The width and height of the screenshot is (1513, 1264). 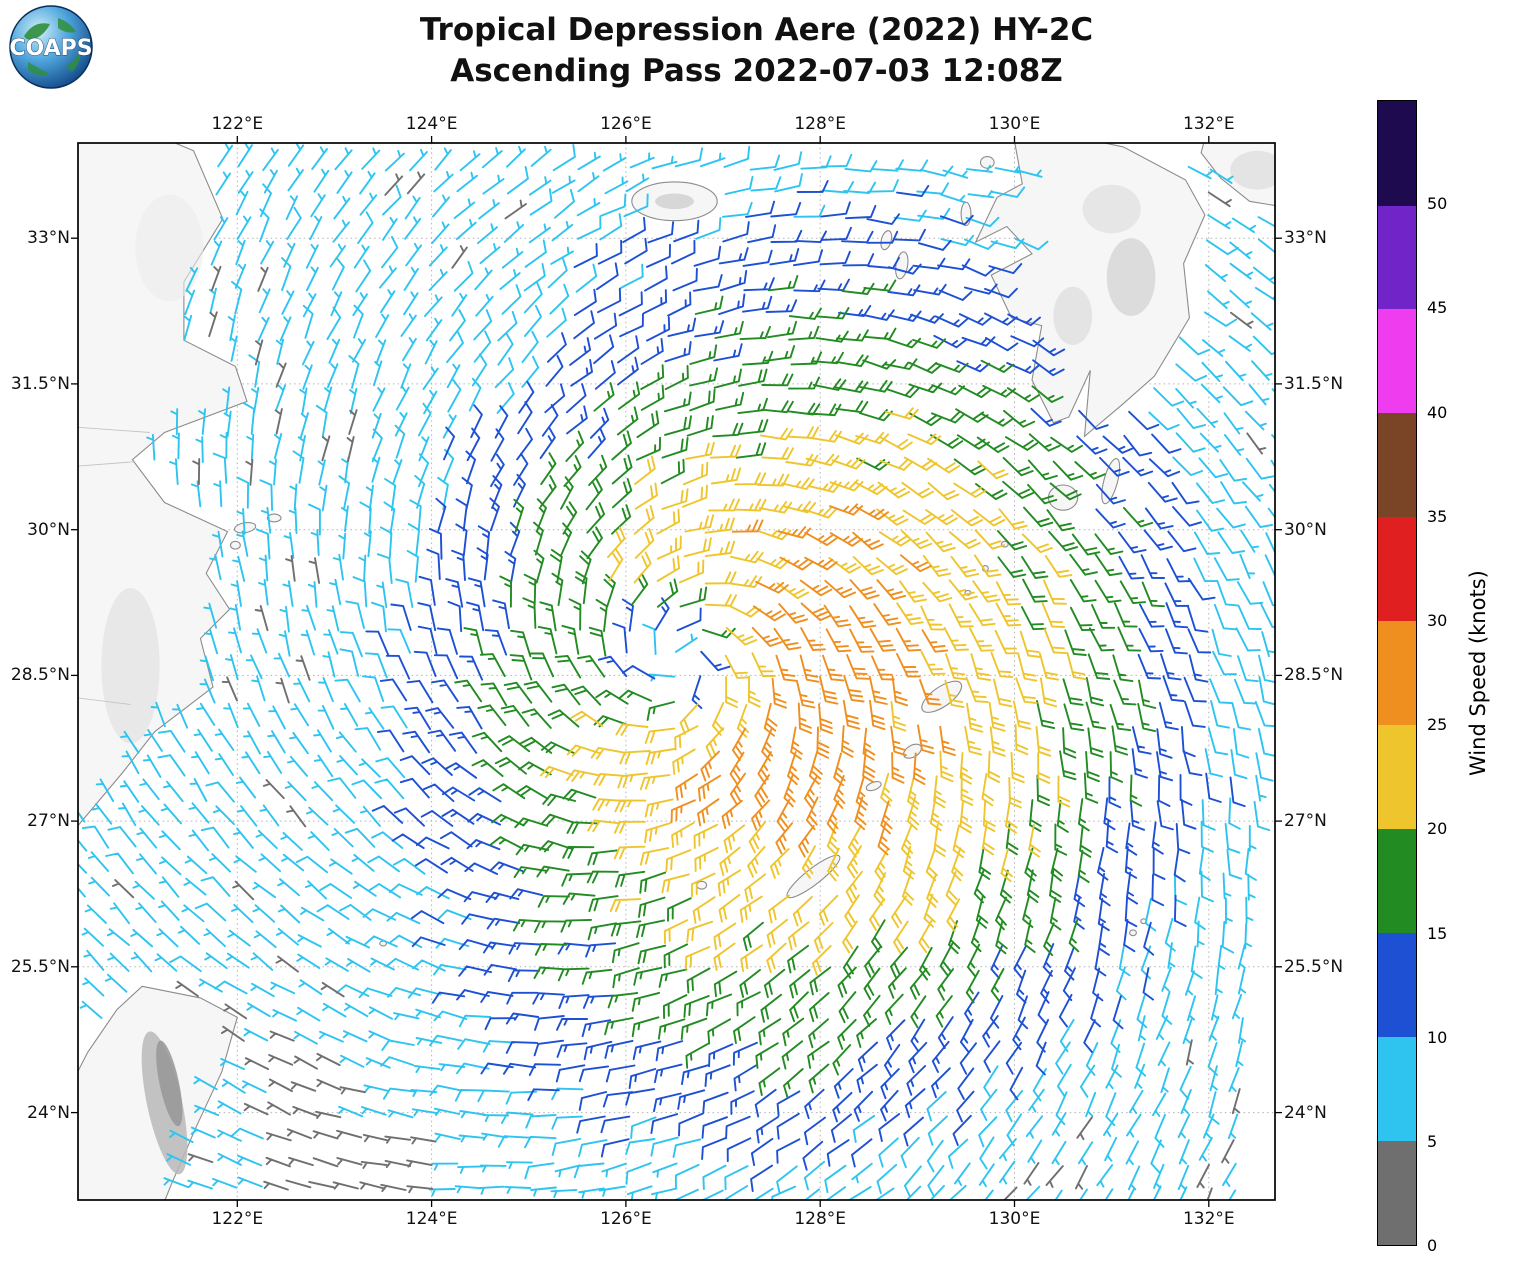 I want to click on coaps-logo: COAPS, so click(x=51, y=47).